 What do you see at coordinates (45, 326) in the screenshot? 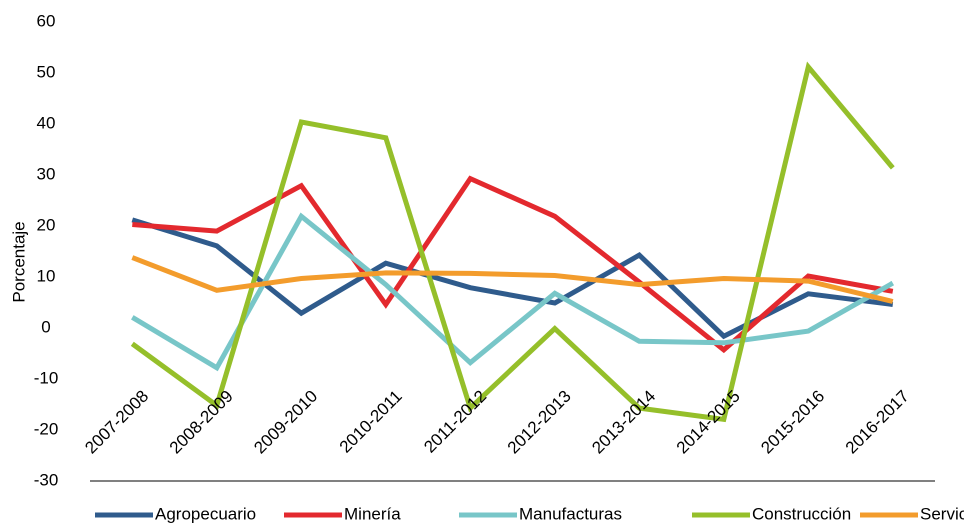
I see `y-tick-label: 0` at bounding box center [45, 326].